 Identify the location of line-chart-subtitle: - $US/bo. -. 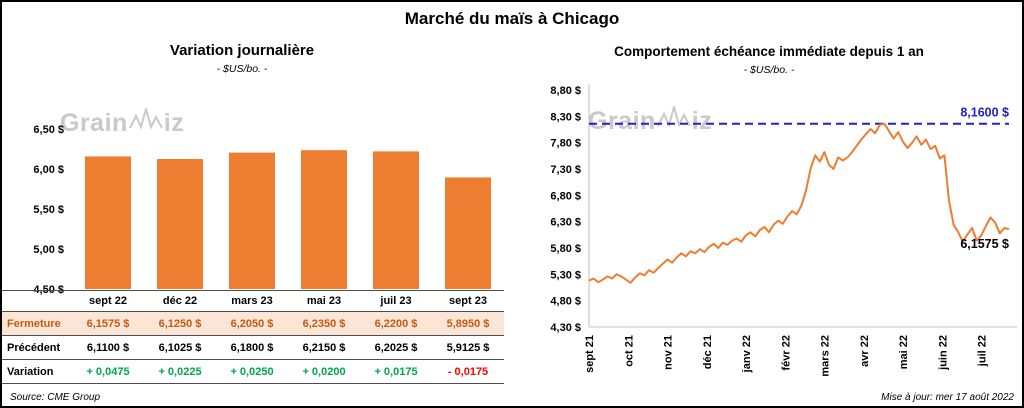
(769, 70).